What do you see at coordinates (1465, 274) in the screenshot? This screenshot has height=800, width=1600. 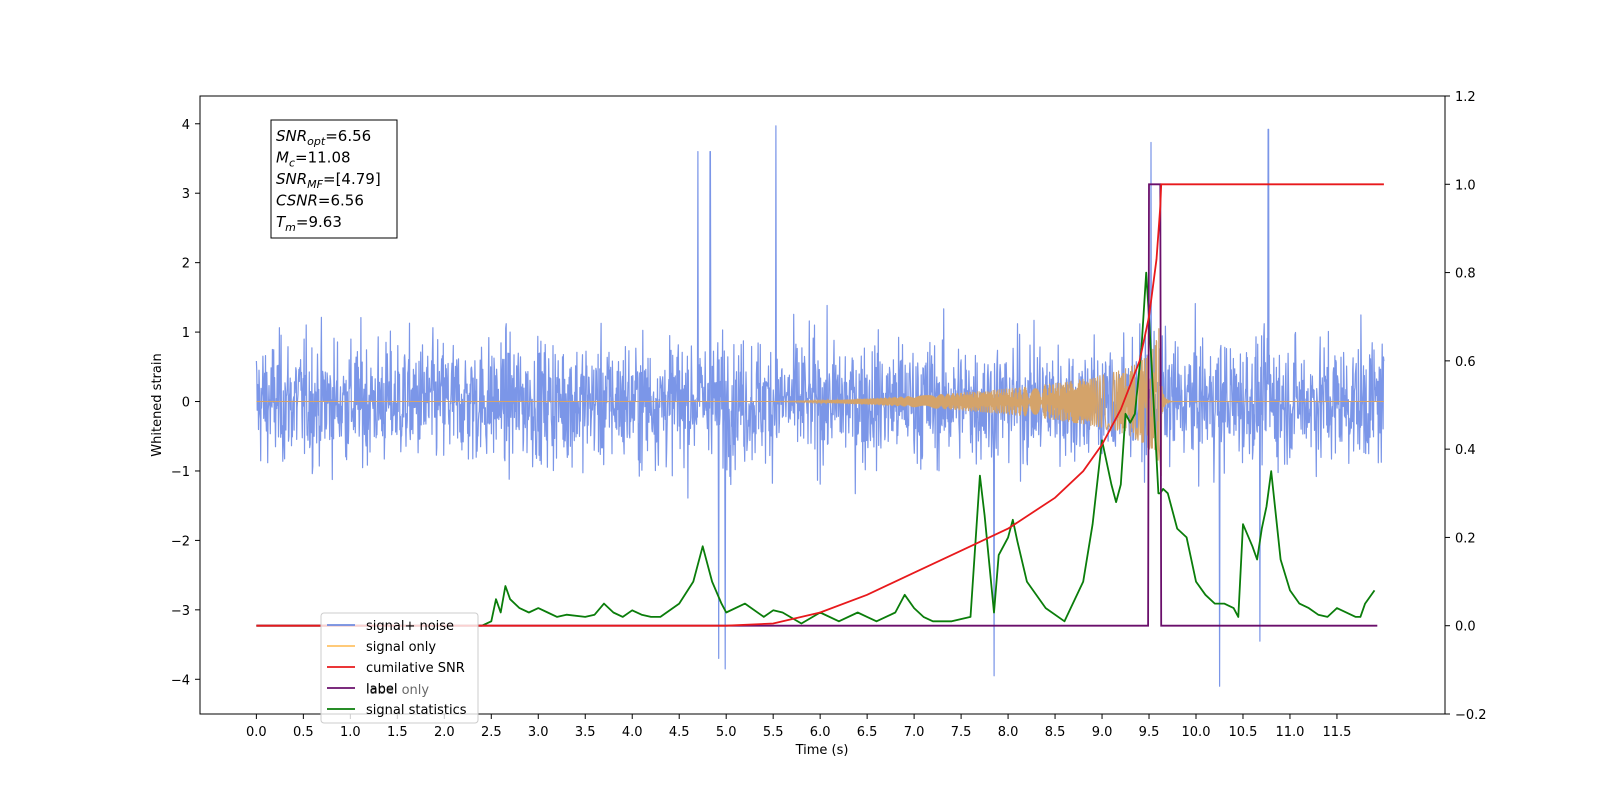 I see `right-y-tick-label: 0.8` at bounding box center [1465, 274].